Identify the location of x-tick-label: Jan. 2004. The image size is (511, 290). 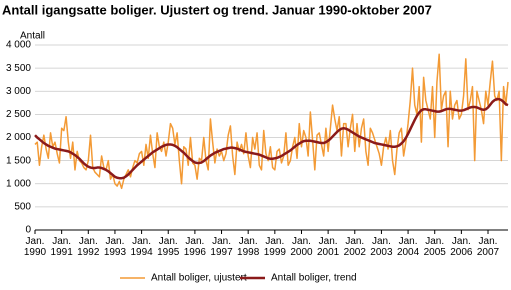
(408, 247).